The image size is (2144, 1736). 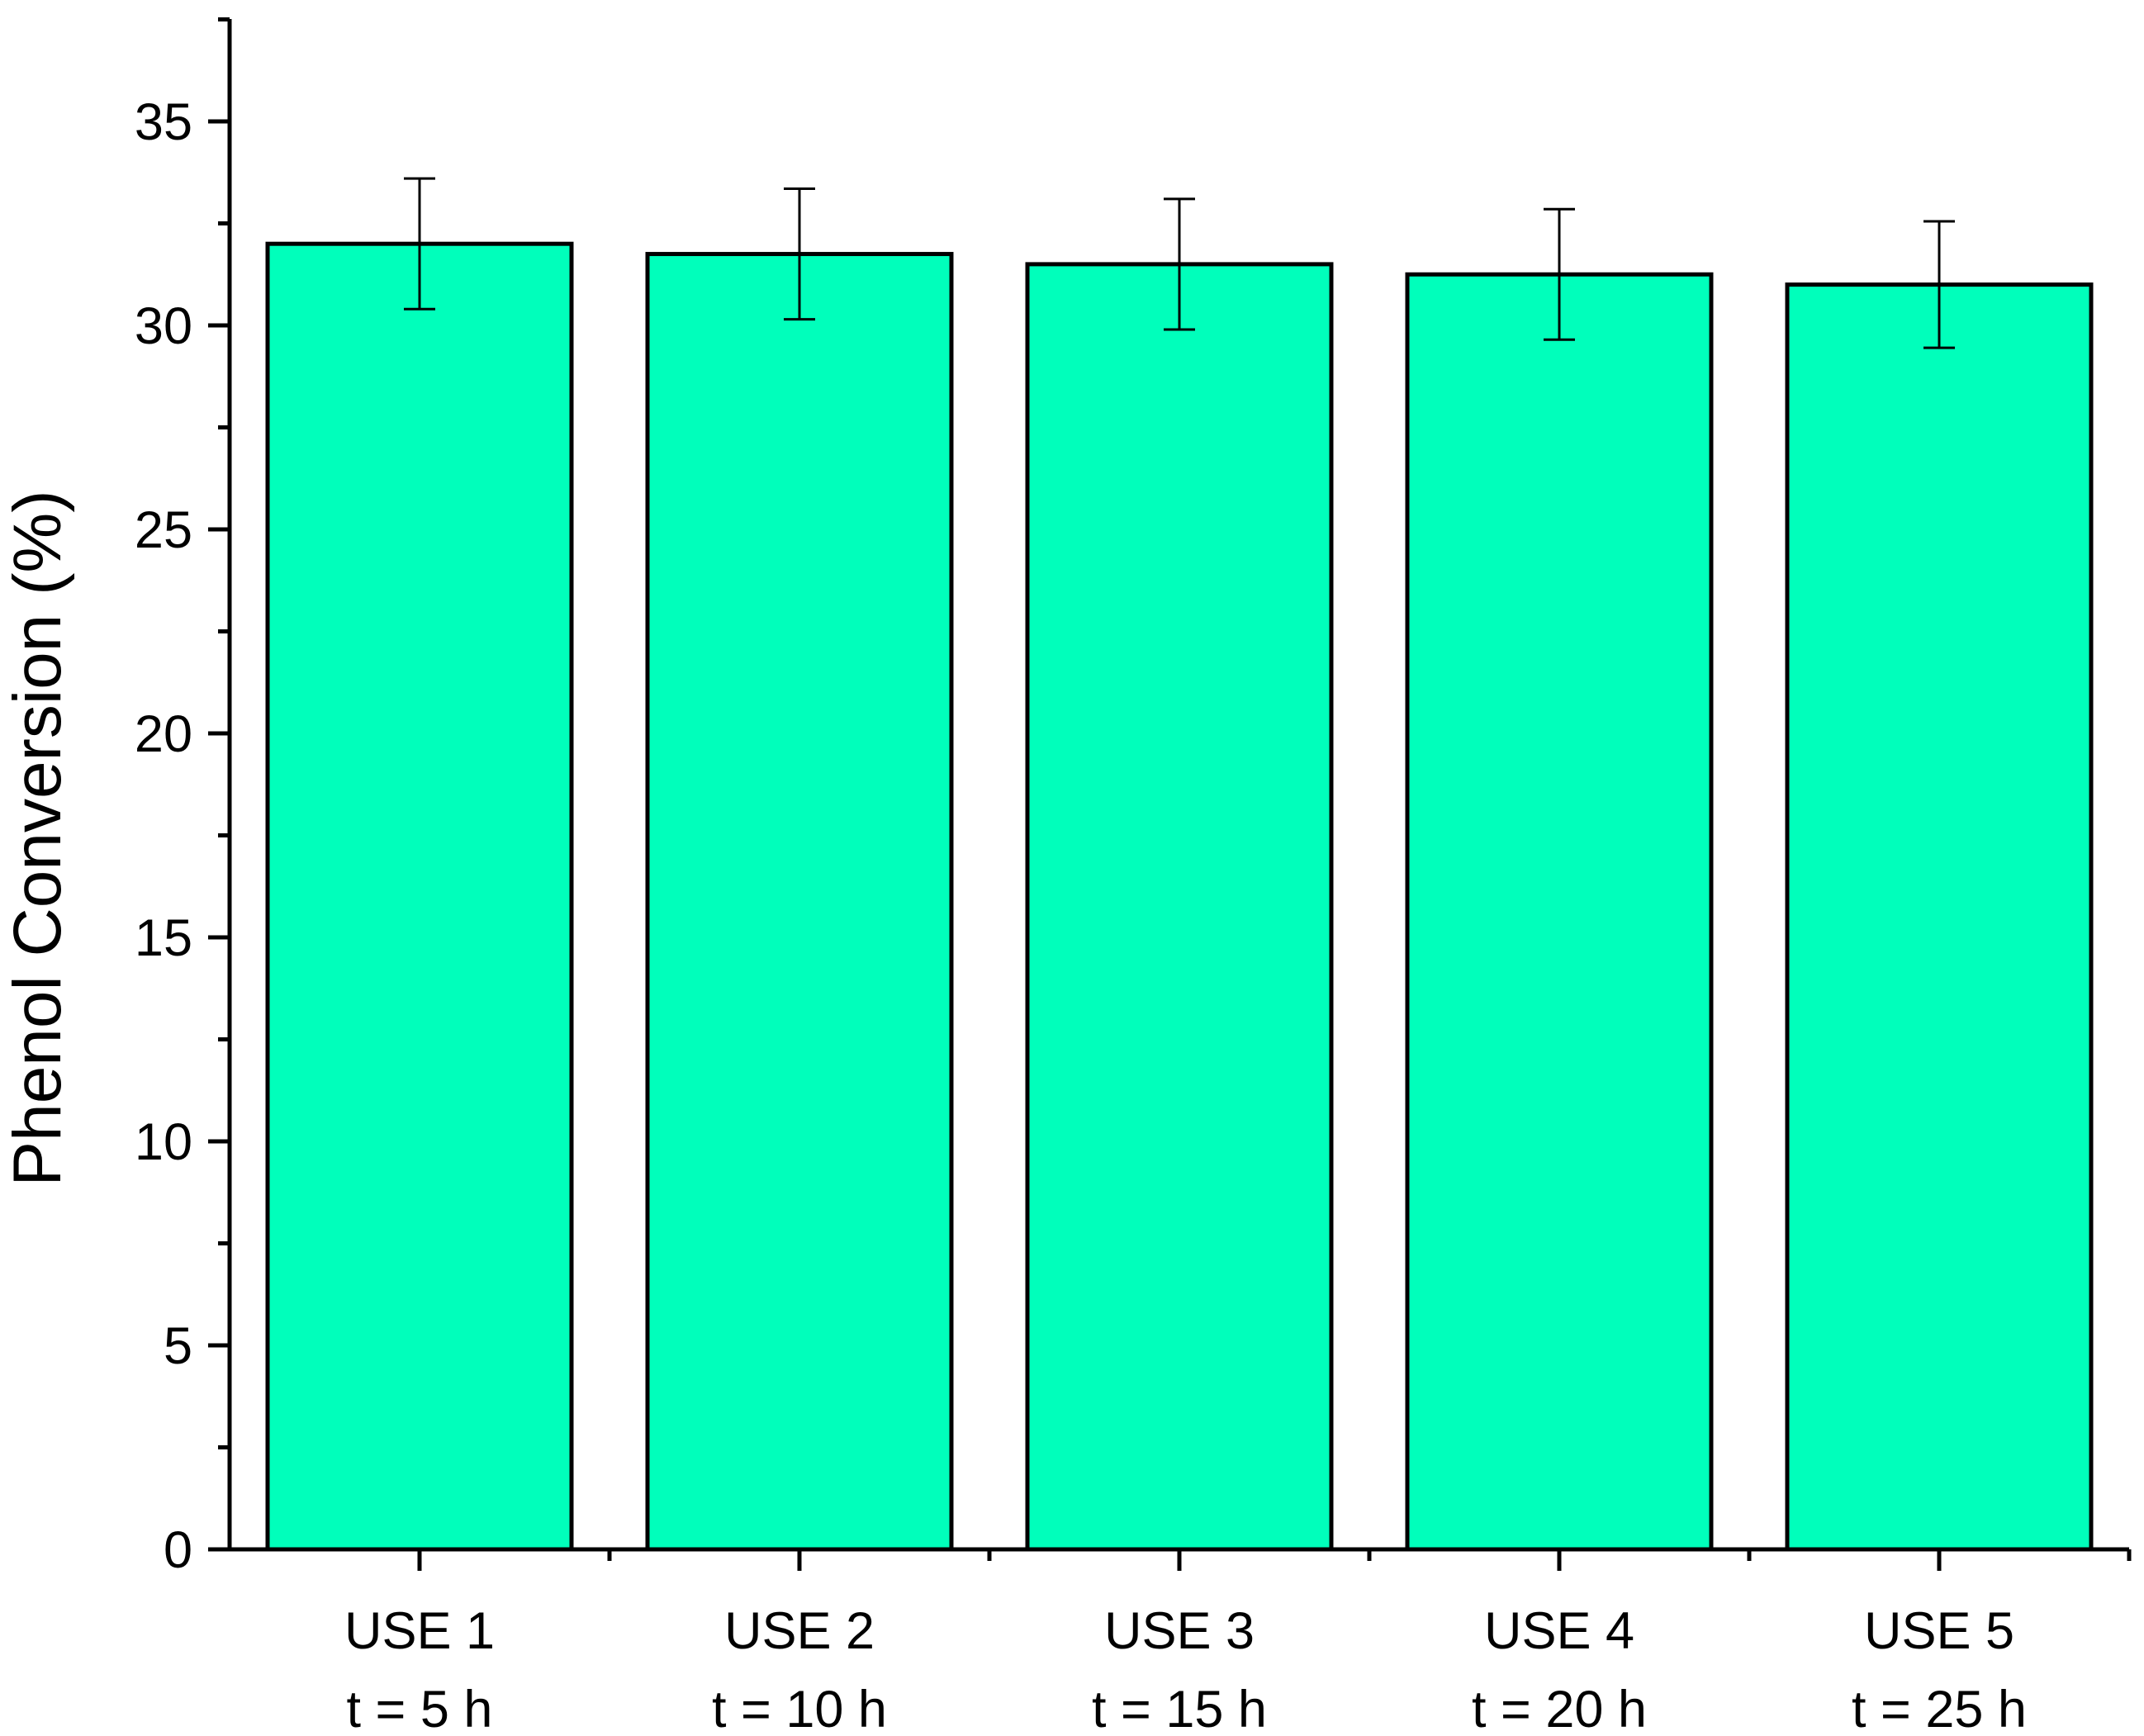 I want to click on error-bars-layer, so click(x=1179, y=263).